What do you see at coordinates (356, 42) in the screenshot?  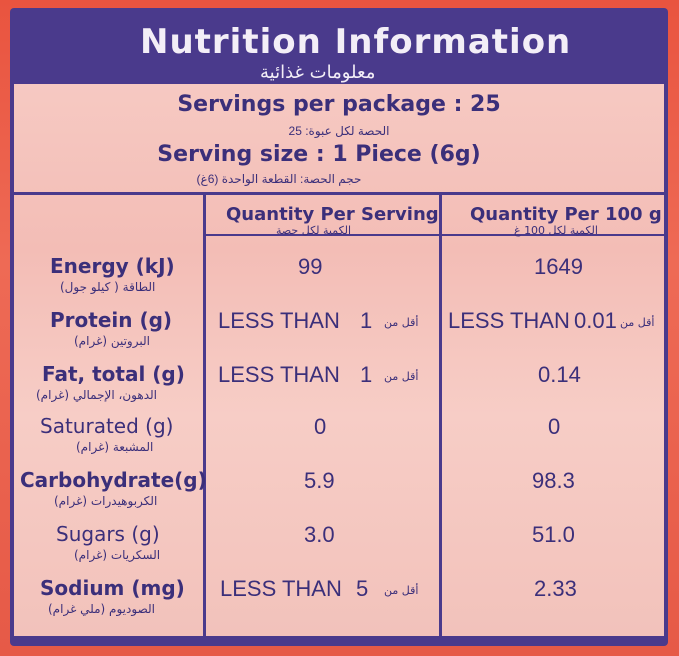 I see `panel-title: Nutrition Information` at bounding box center [356, 42].